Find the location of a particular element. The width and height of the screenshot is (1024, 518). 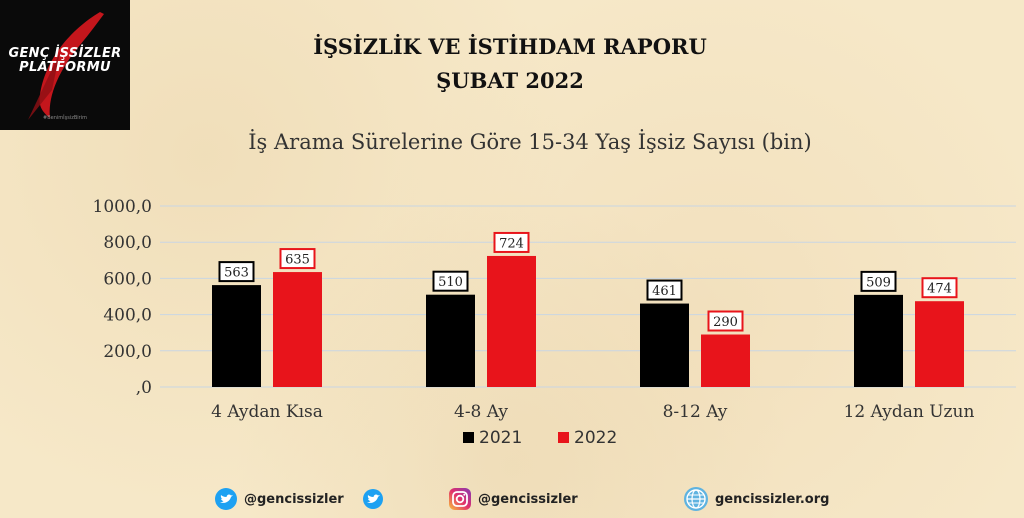

y-tick-label: 200,0 is located at coordinates (127, 352).